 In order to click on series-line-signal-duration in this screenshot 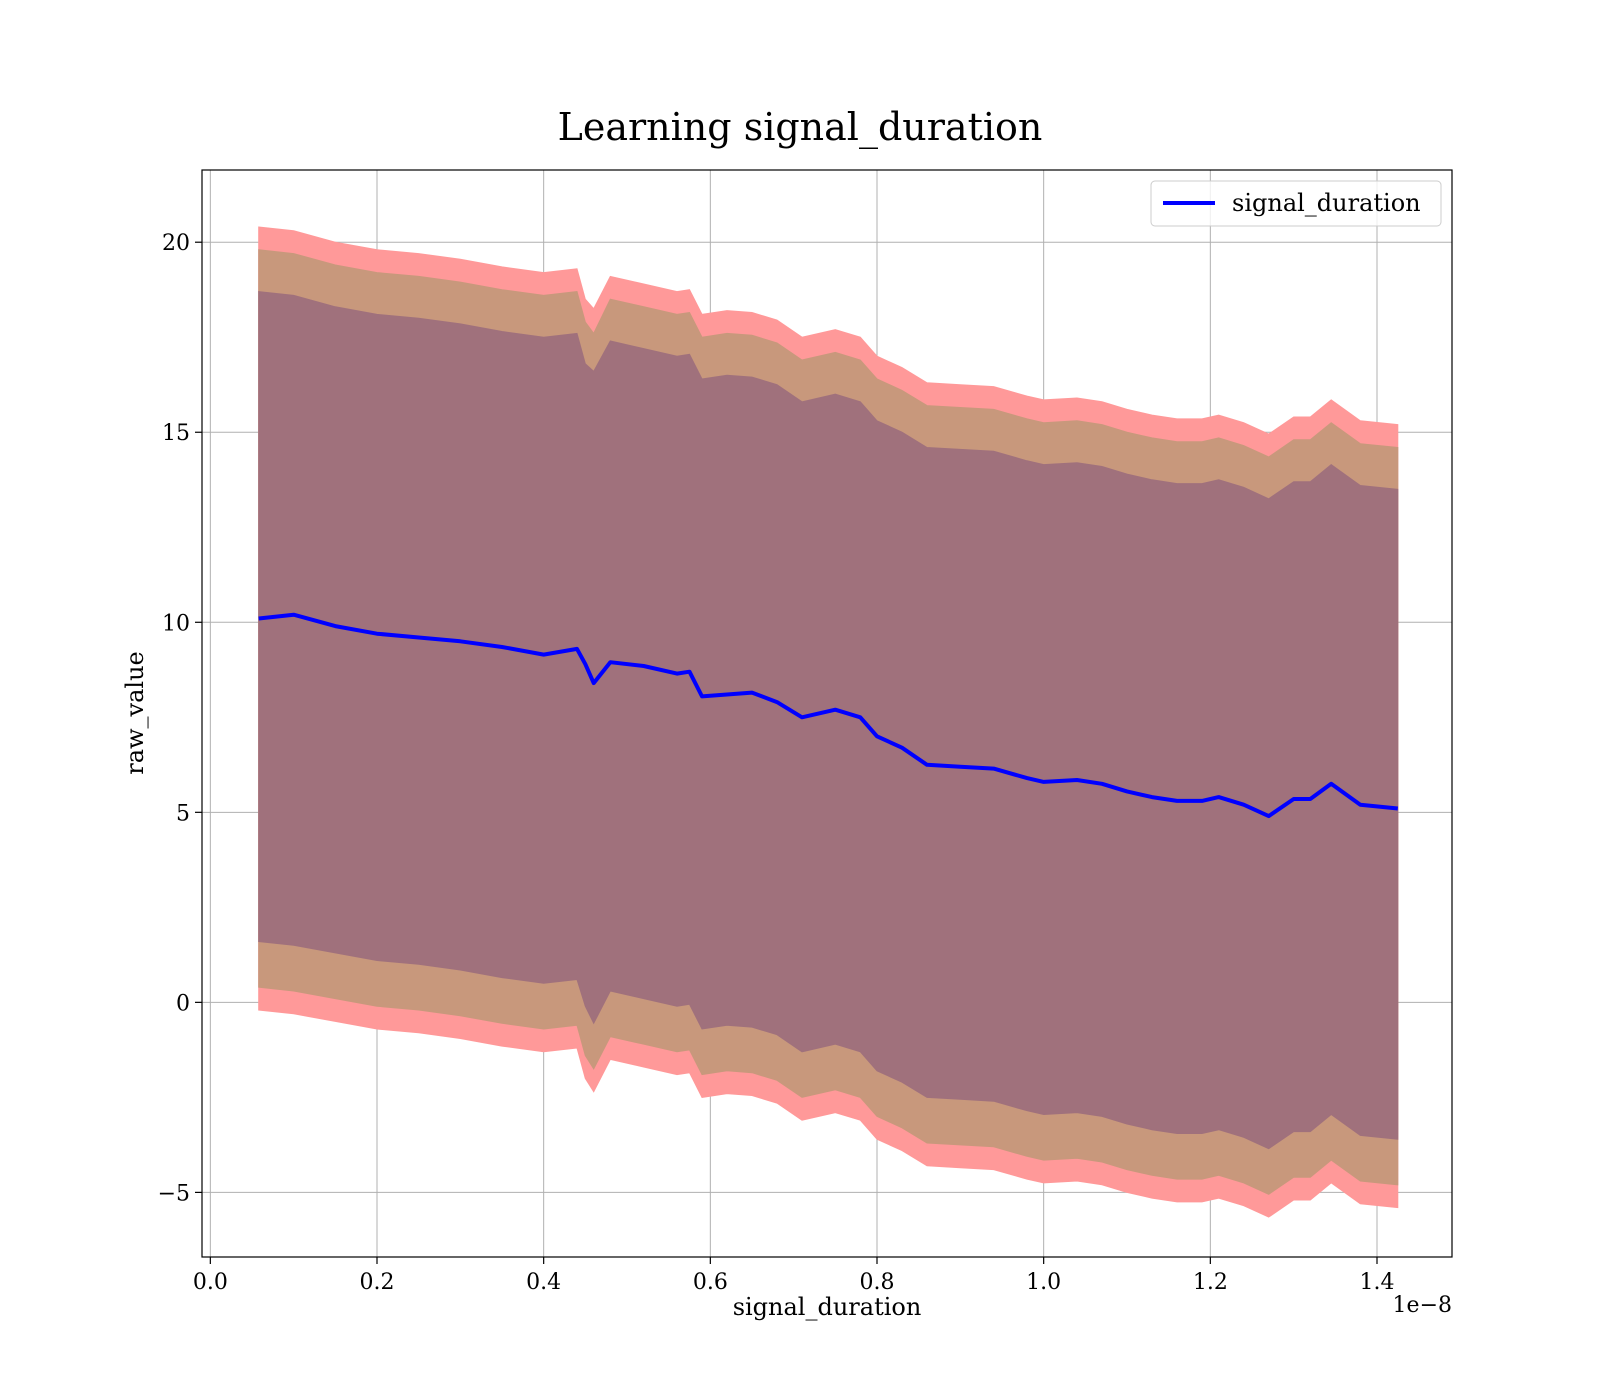, I will do `click(828, 715)`.